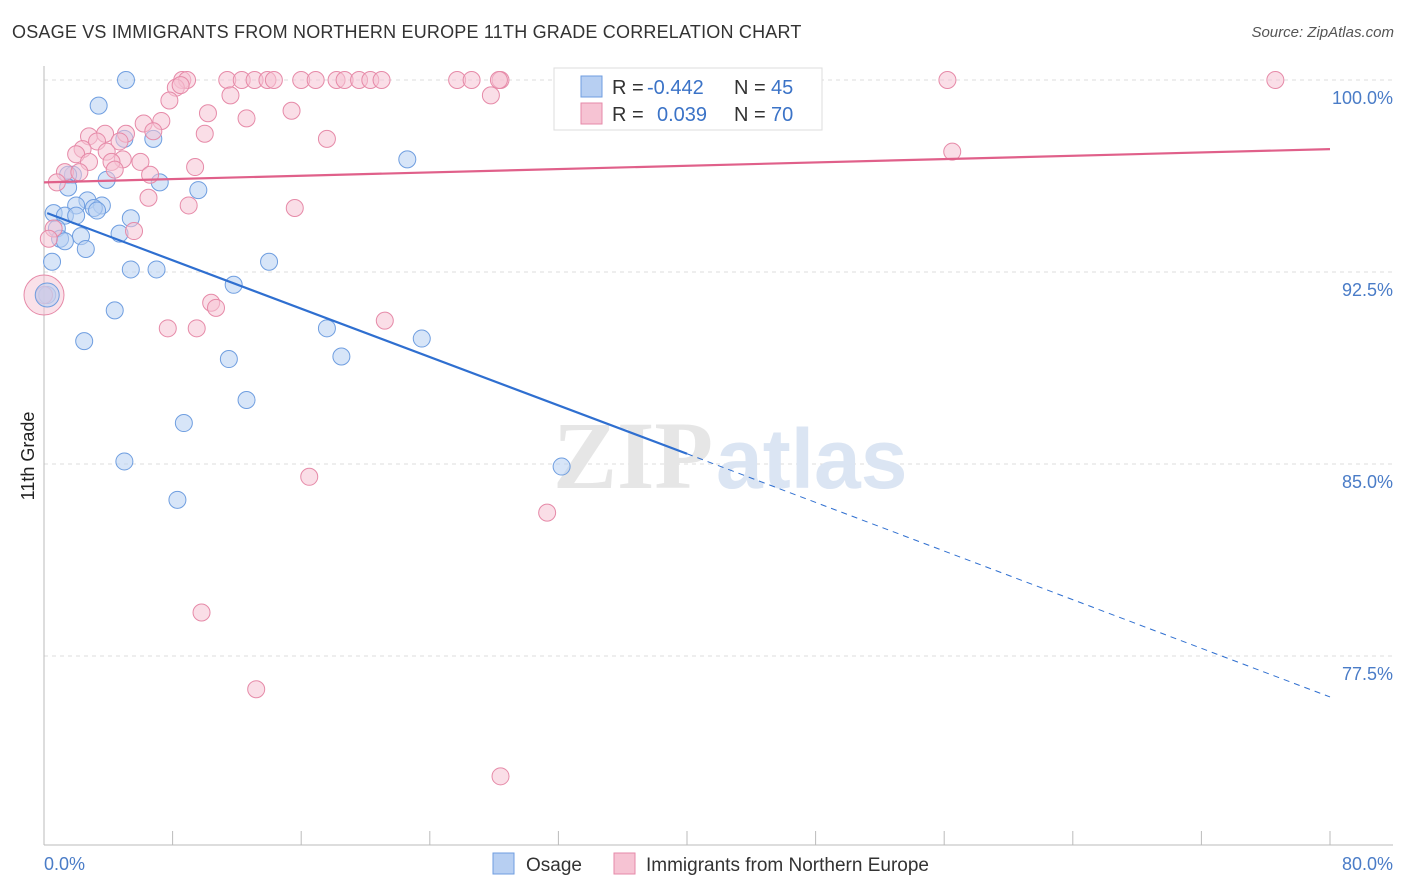  Describe the element at coordinates (503, 863) in the screenshot. I see `bottom-legend-swatch-osage` at that location.